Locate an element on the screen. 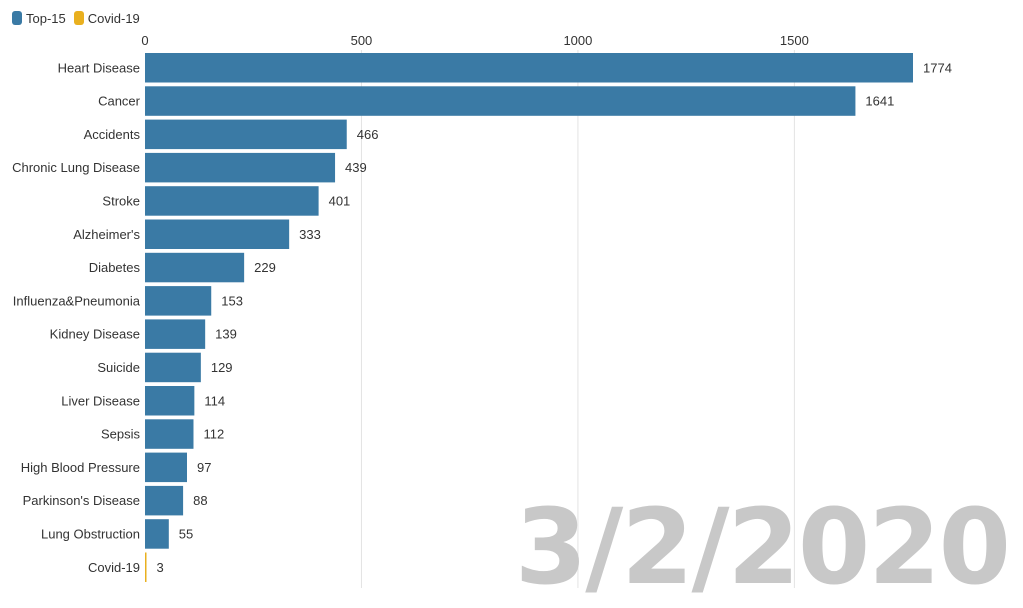 This screenshot has height=608, width=1023. category-label: Chronic Lung Disease is located at coordinates (76, 167).